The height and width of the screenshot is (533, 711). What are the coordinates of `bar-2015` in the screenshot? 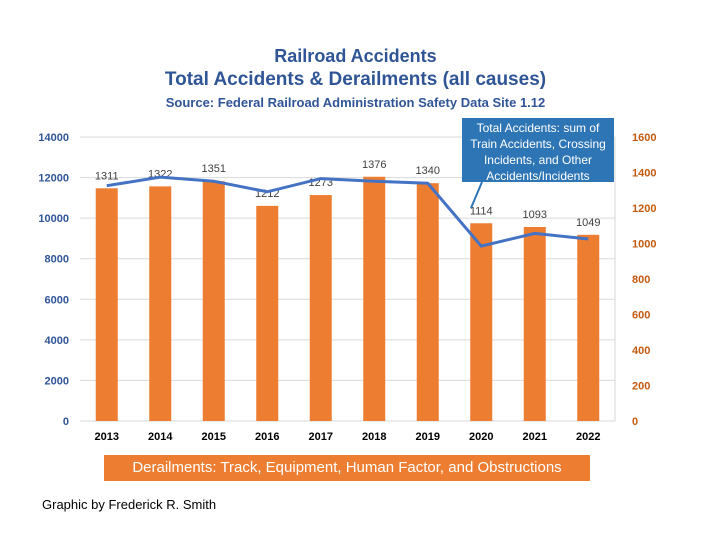 It's located at (213, 301).